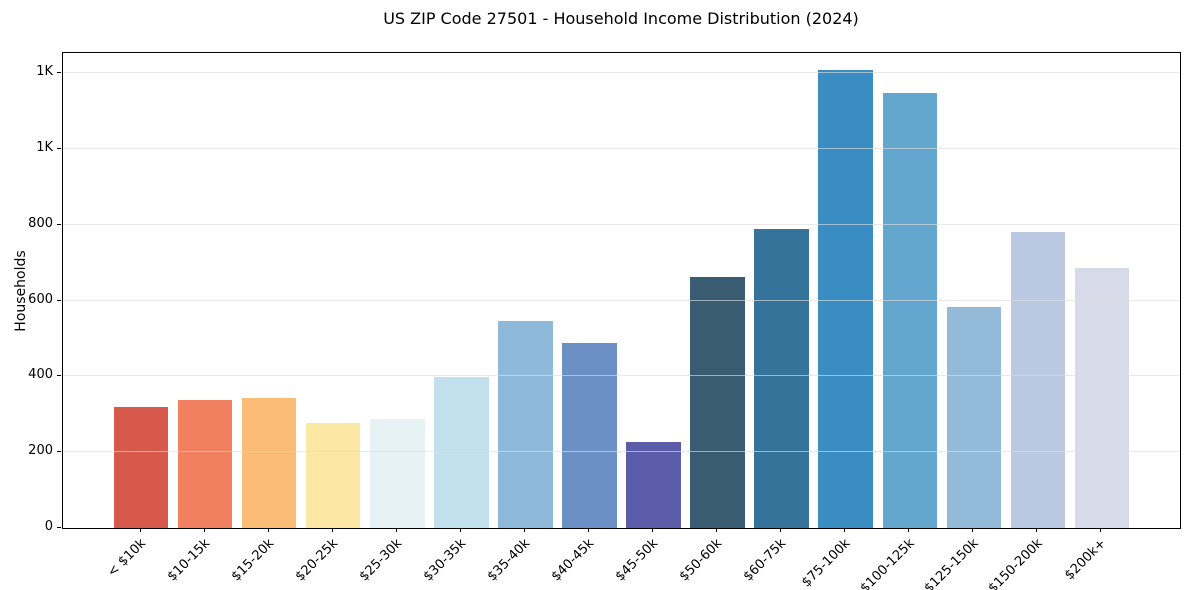 Image resolution: width=1189 pixels, height=590 pixels. I want to click on x-tick-label: $100-125k, so click(887, 563).